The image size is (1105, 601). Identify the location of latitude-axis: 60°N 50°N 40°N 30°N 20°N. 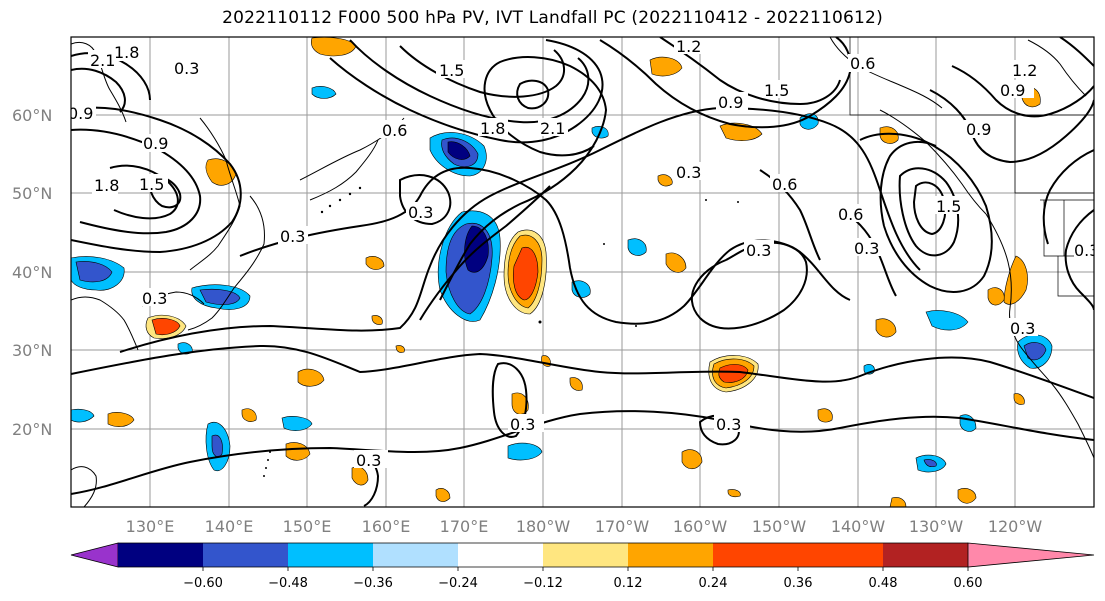
(32, 272).